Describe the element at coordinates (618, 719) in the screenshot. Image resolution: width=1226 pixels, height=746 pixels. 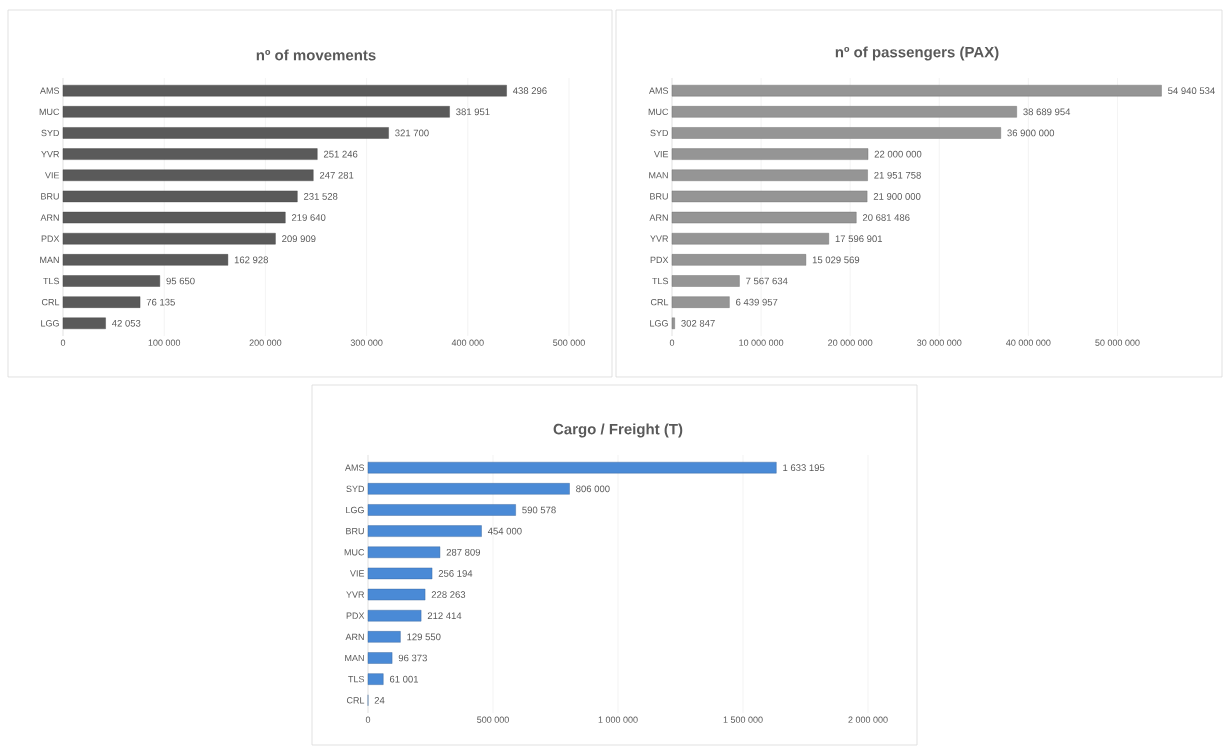
I see `x-tick-label: 1 000 000` at that location.